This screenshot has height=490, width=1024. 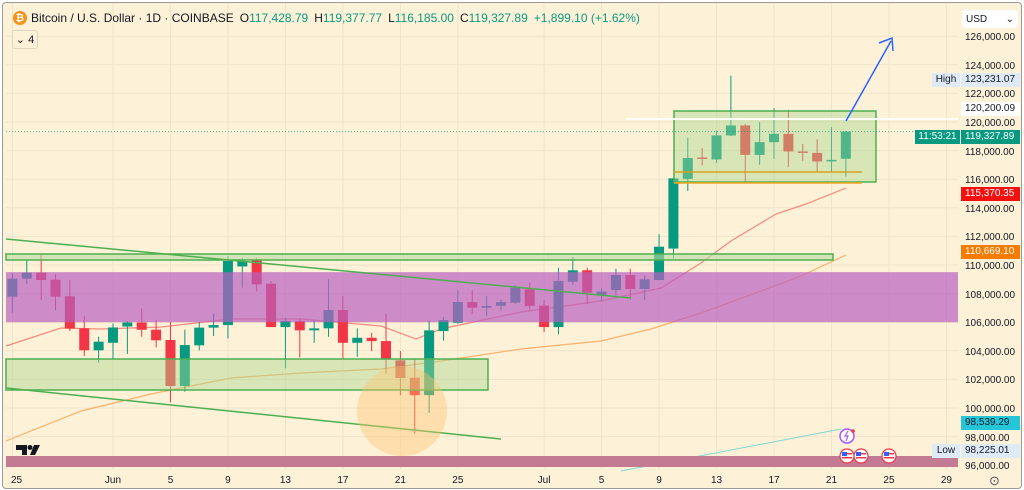 I want to click on logo-dot, so click(x=30, y=447).